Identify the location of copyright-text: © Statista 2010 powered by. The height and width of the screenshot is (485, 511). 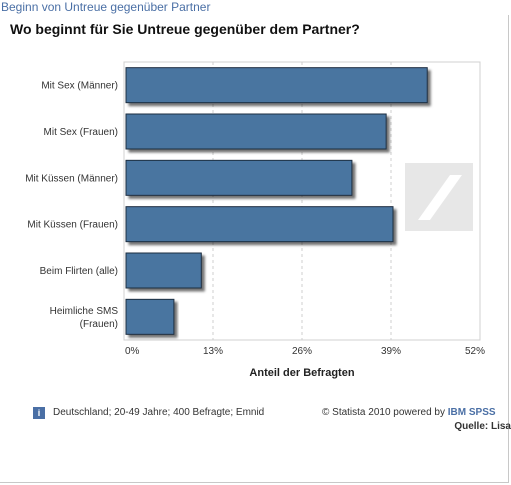
(383, 412).